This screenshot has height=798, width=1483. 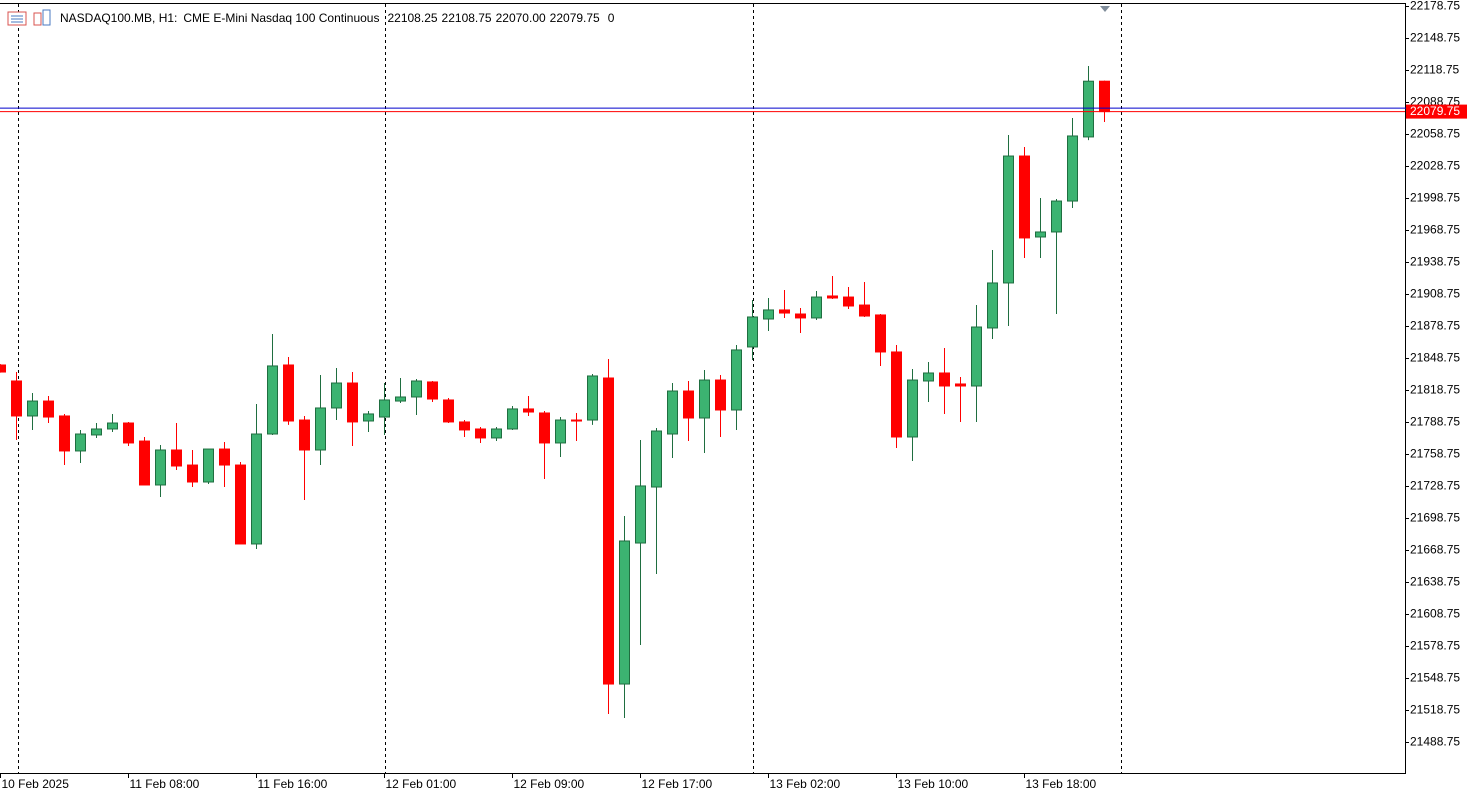 What do you see at coordinates (467, 18) in the screenshot?
I see `ohlc-high: 22108.75` at bounding box center [467, 18].